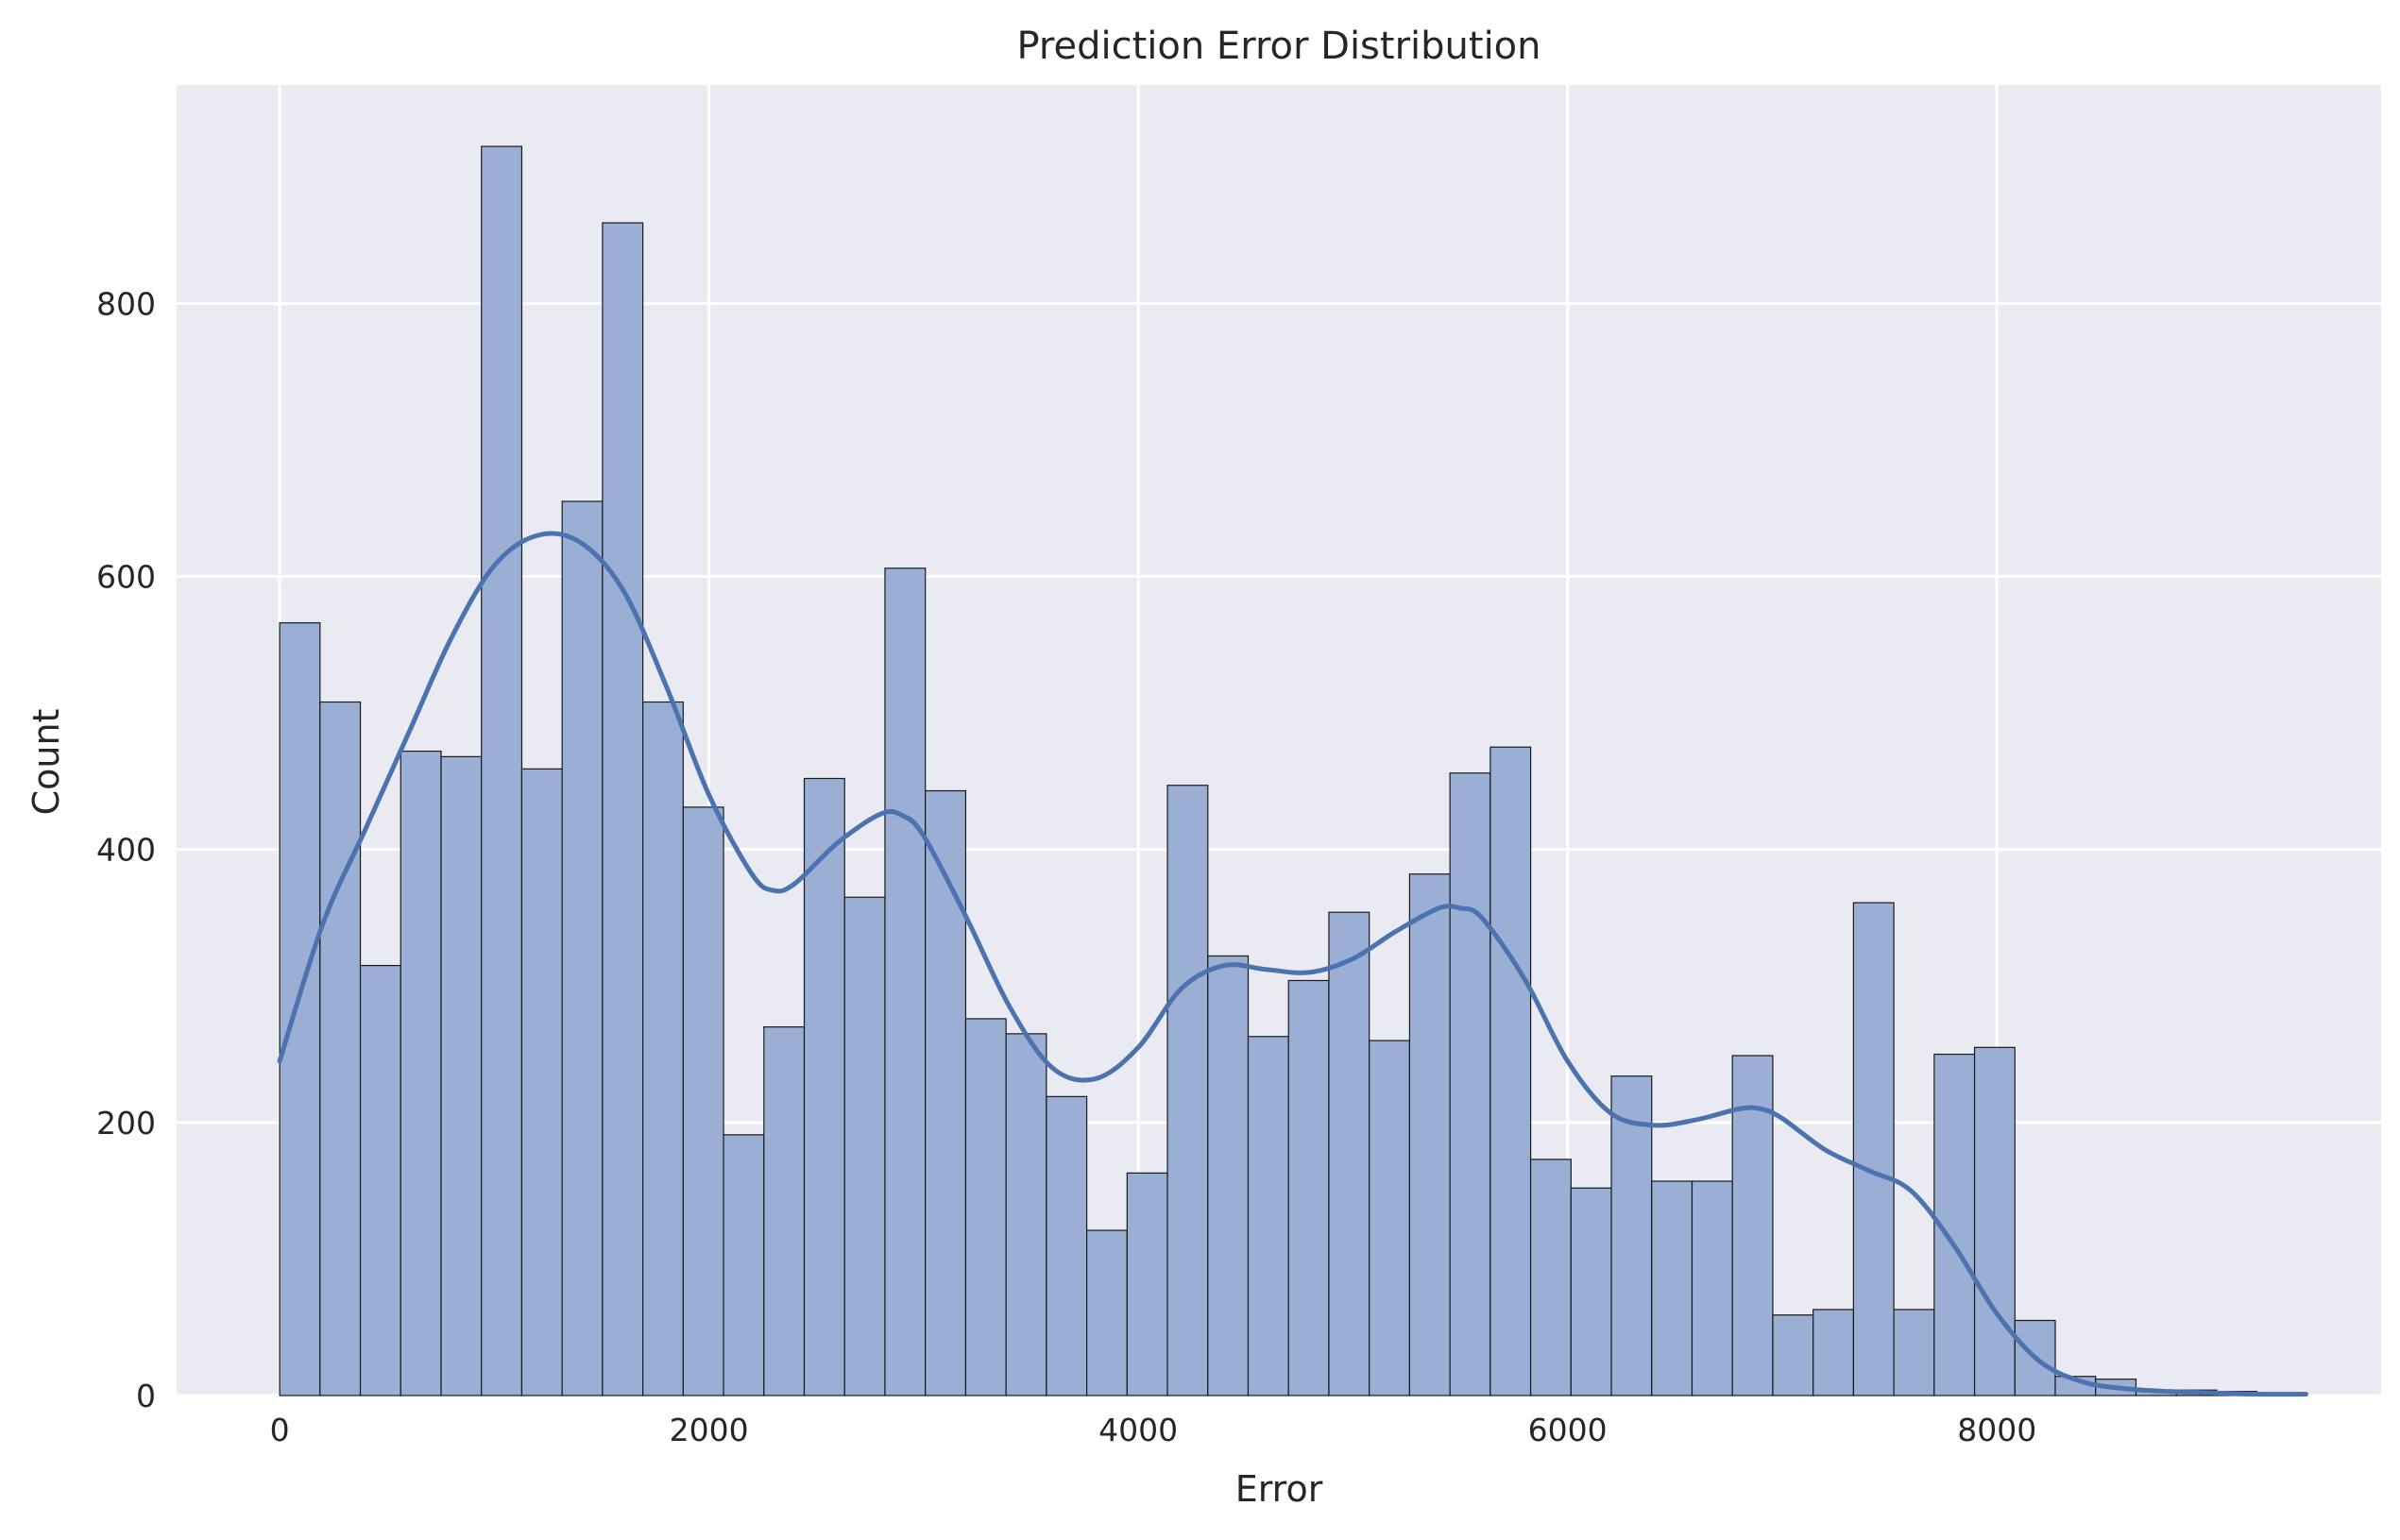  I want to click on x-tick-label: 8000, so click(1996, 1430).